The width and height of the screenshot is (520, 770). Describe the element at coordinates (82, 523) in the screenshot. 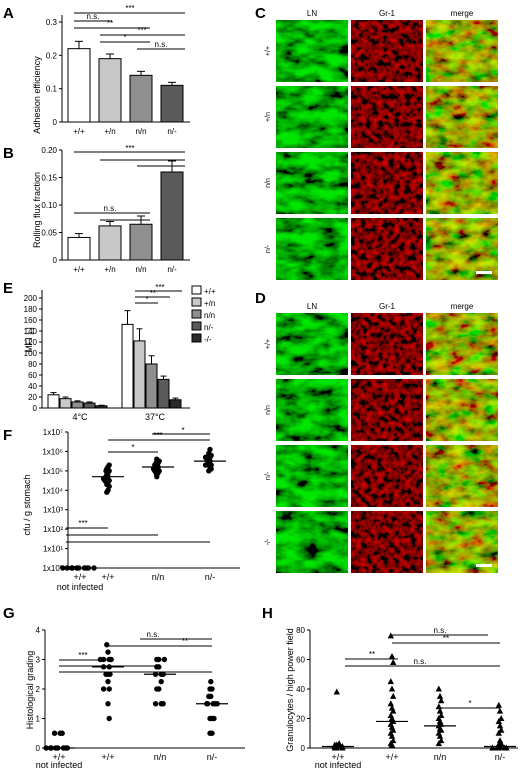

I see `sig-f-4: ***` at that location.